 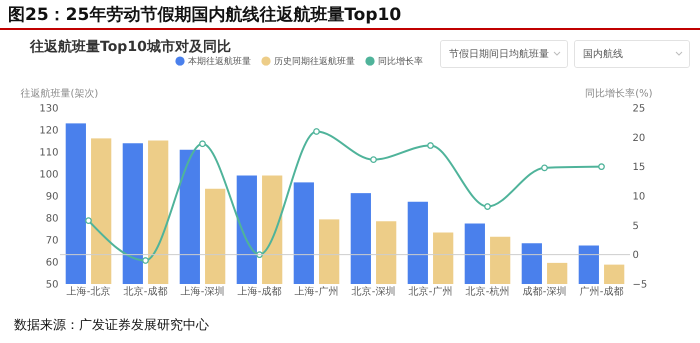 What do you see at coordinates (400, 62) in the screenshot?
I see `legend-label: 同比增长率` at bounding box center [400, 62].